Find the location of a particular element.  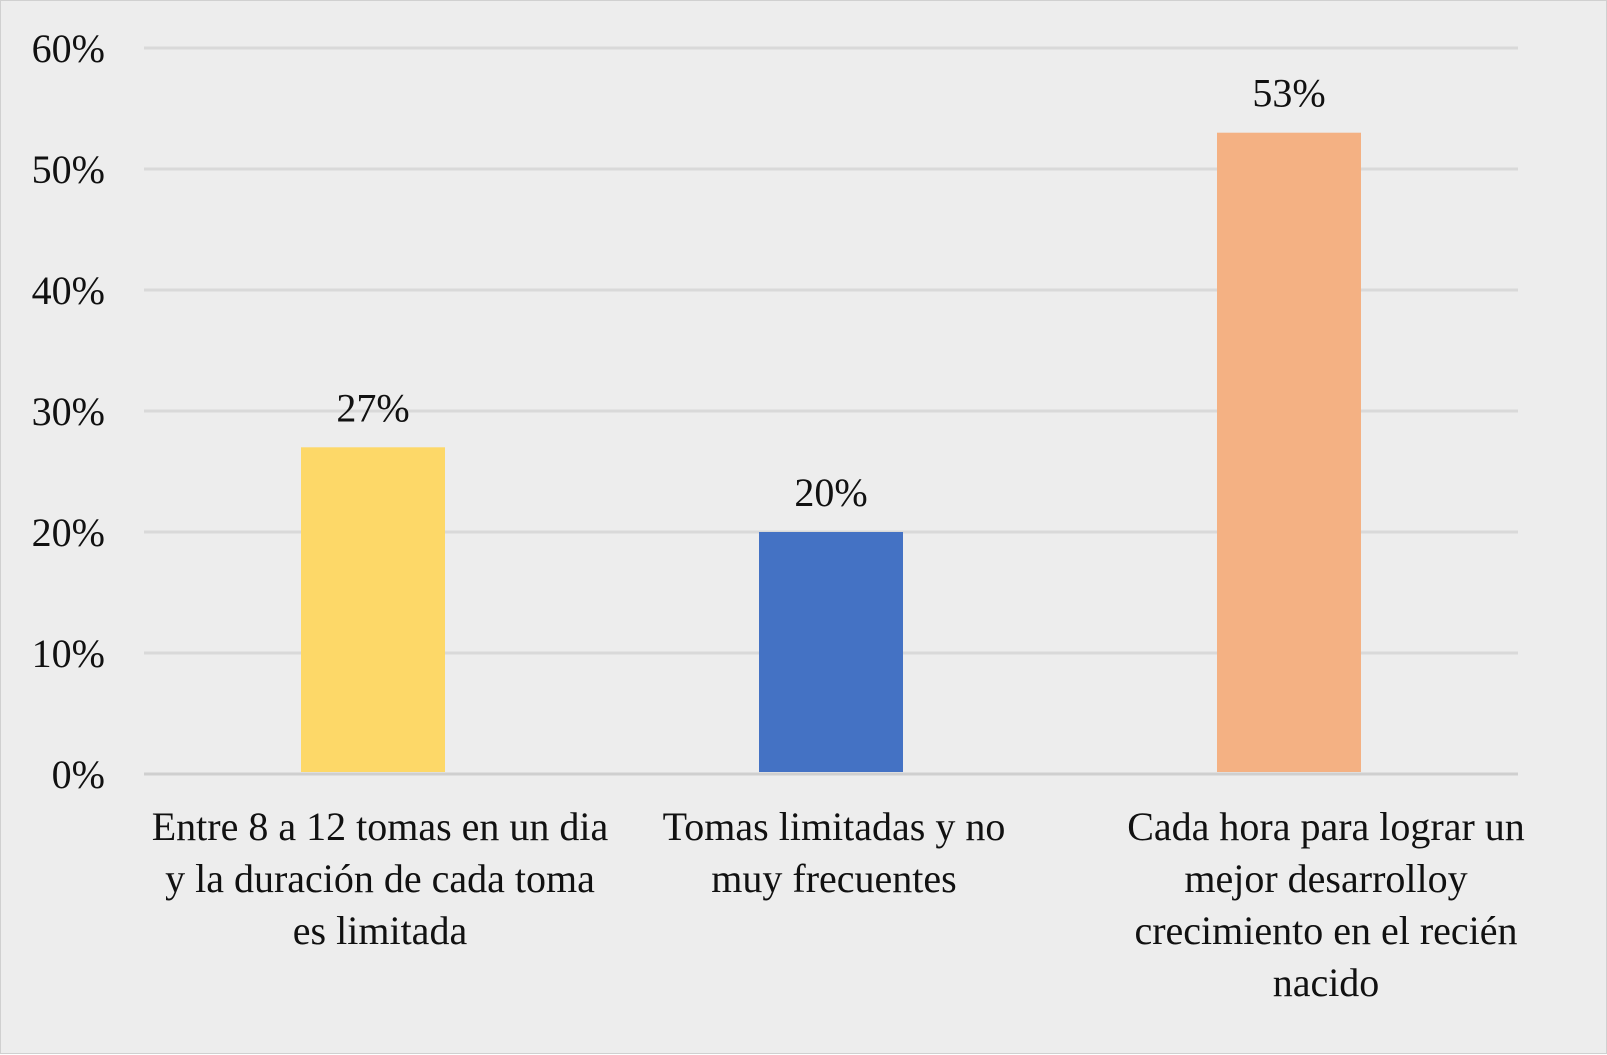

y-tick-label: 20% is located at coordinates (68, 532).